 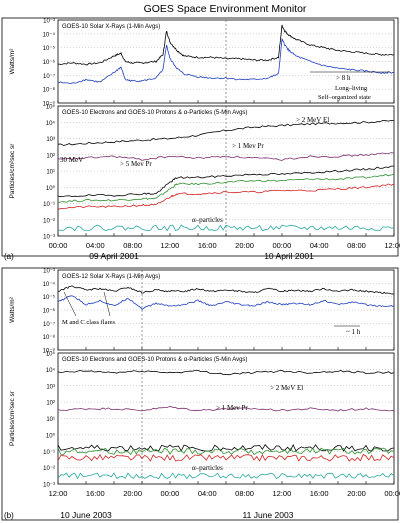 I want to click on y-tick-label: 10⁻⁴, so click(x=49, y=34).